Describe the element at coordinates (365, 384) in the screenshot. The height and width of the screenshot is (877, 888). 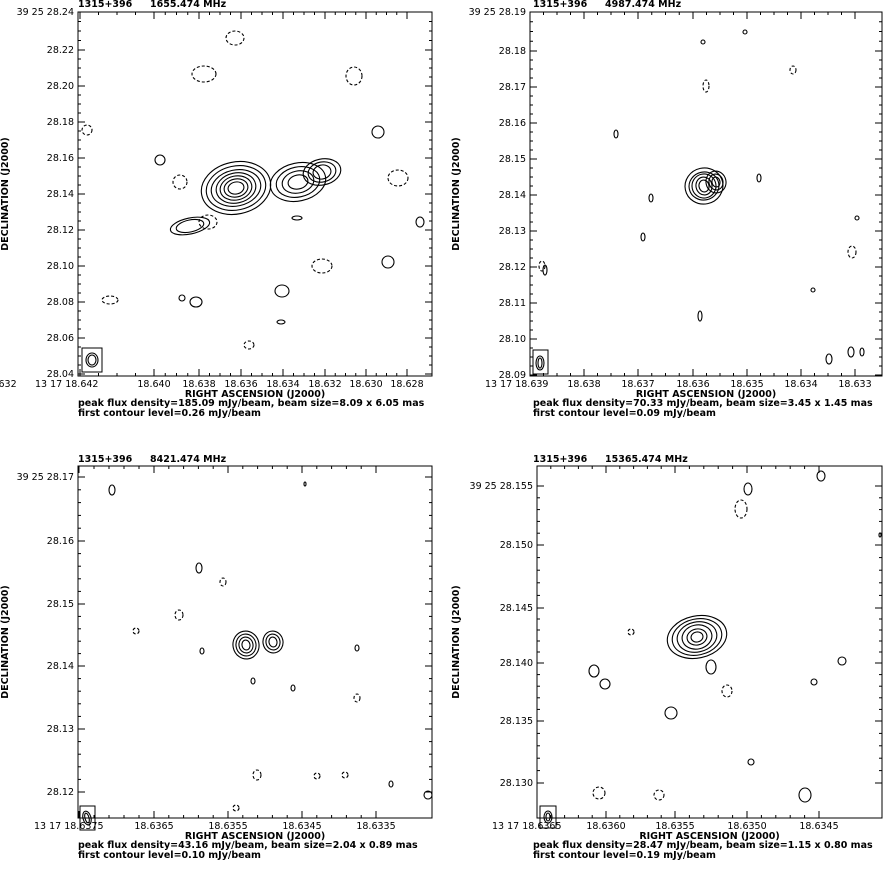
I see `x-tick-label: 18.630` at that location.